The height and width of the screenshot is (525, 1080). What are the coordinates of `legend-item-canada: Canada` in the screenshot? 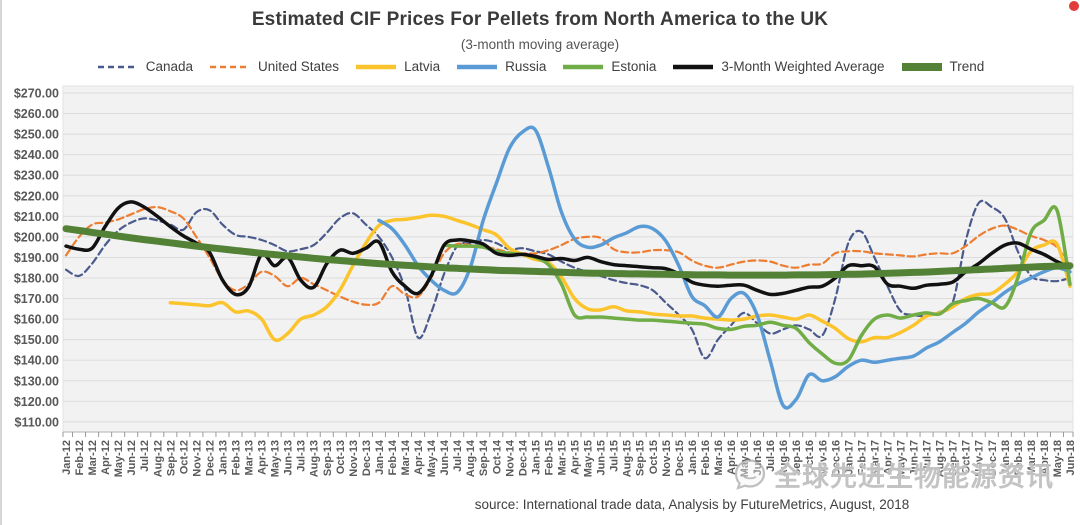 It's located at (144, 66).